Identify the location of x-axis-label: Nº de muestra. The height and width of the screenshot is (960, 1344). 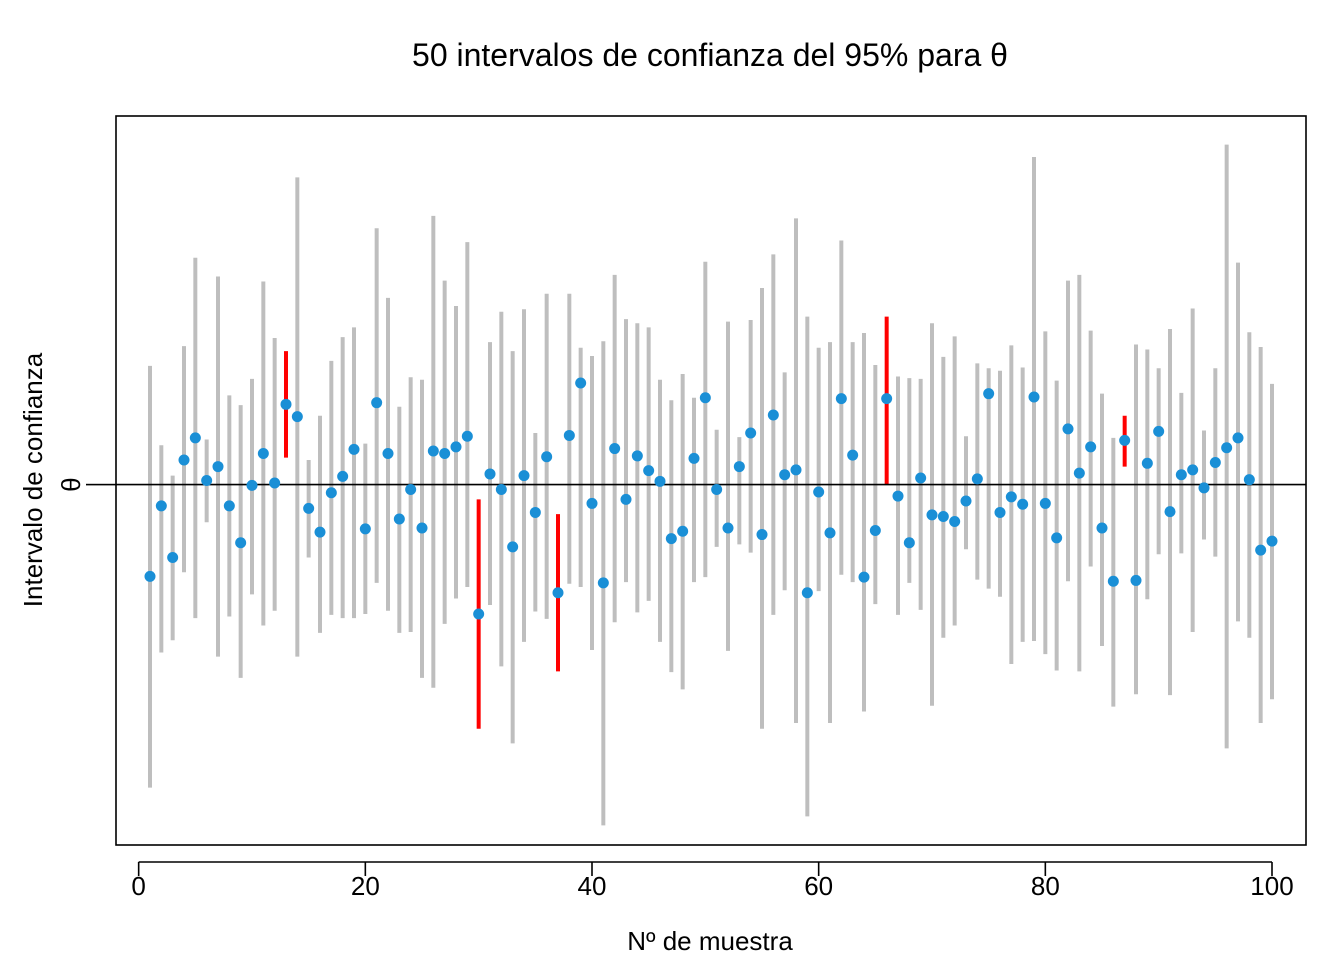
(710, 941).